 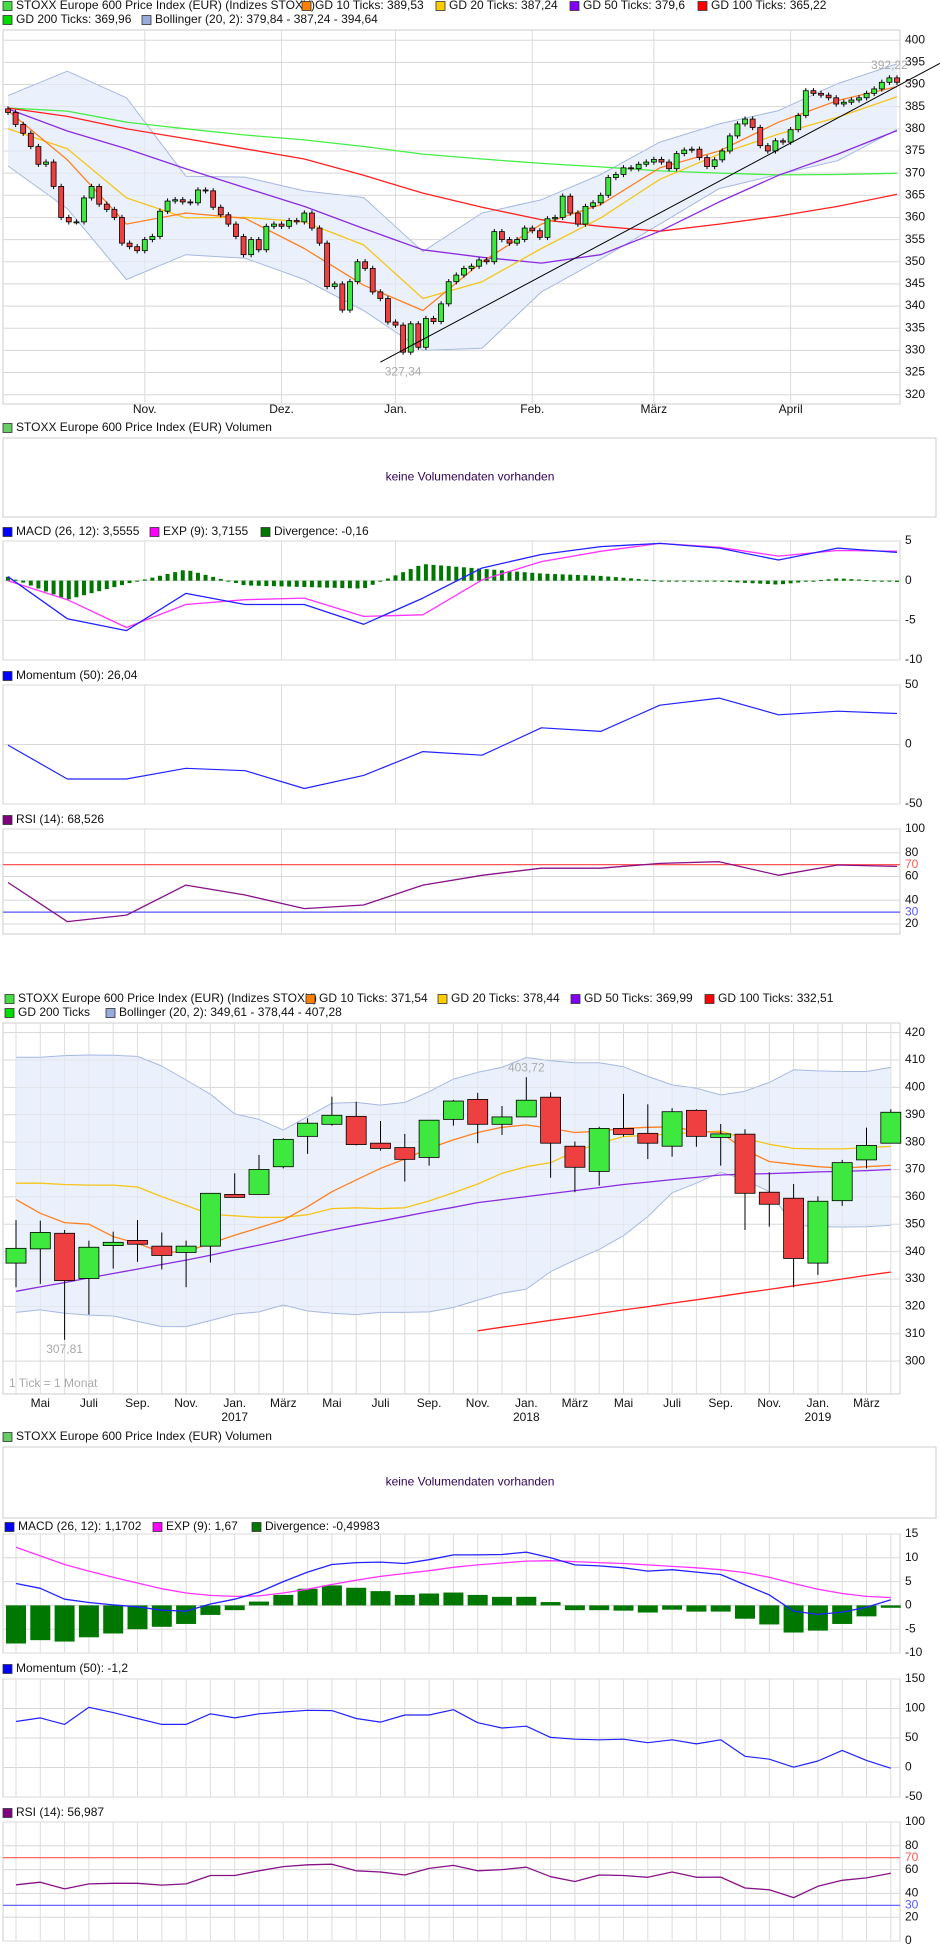 I want to click on macd-line, so click(x=453, y=1583).